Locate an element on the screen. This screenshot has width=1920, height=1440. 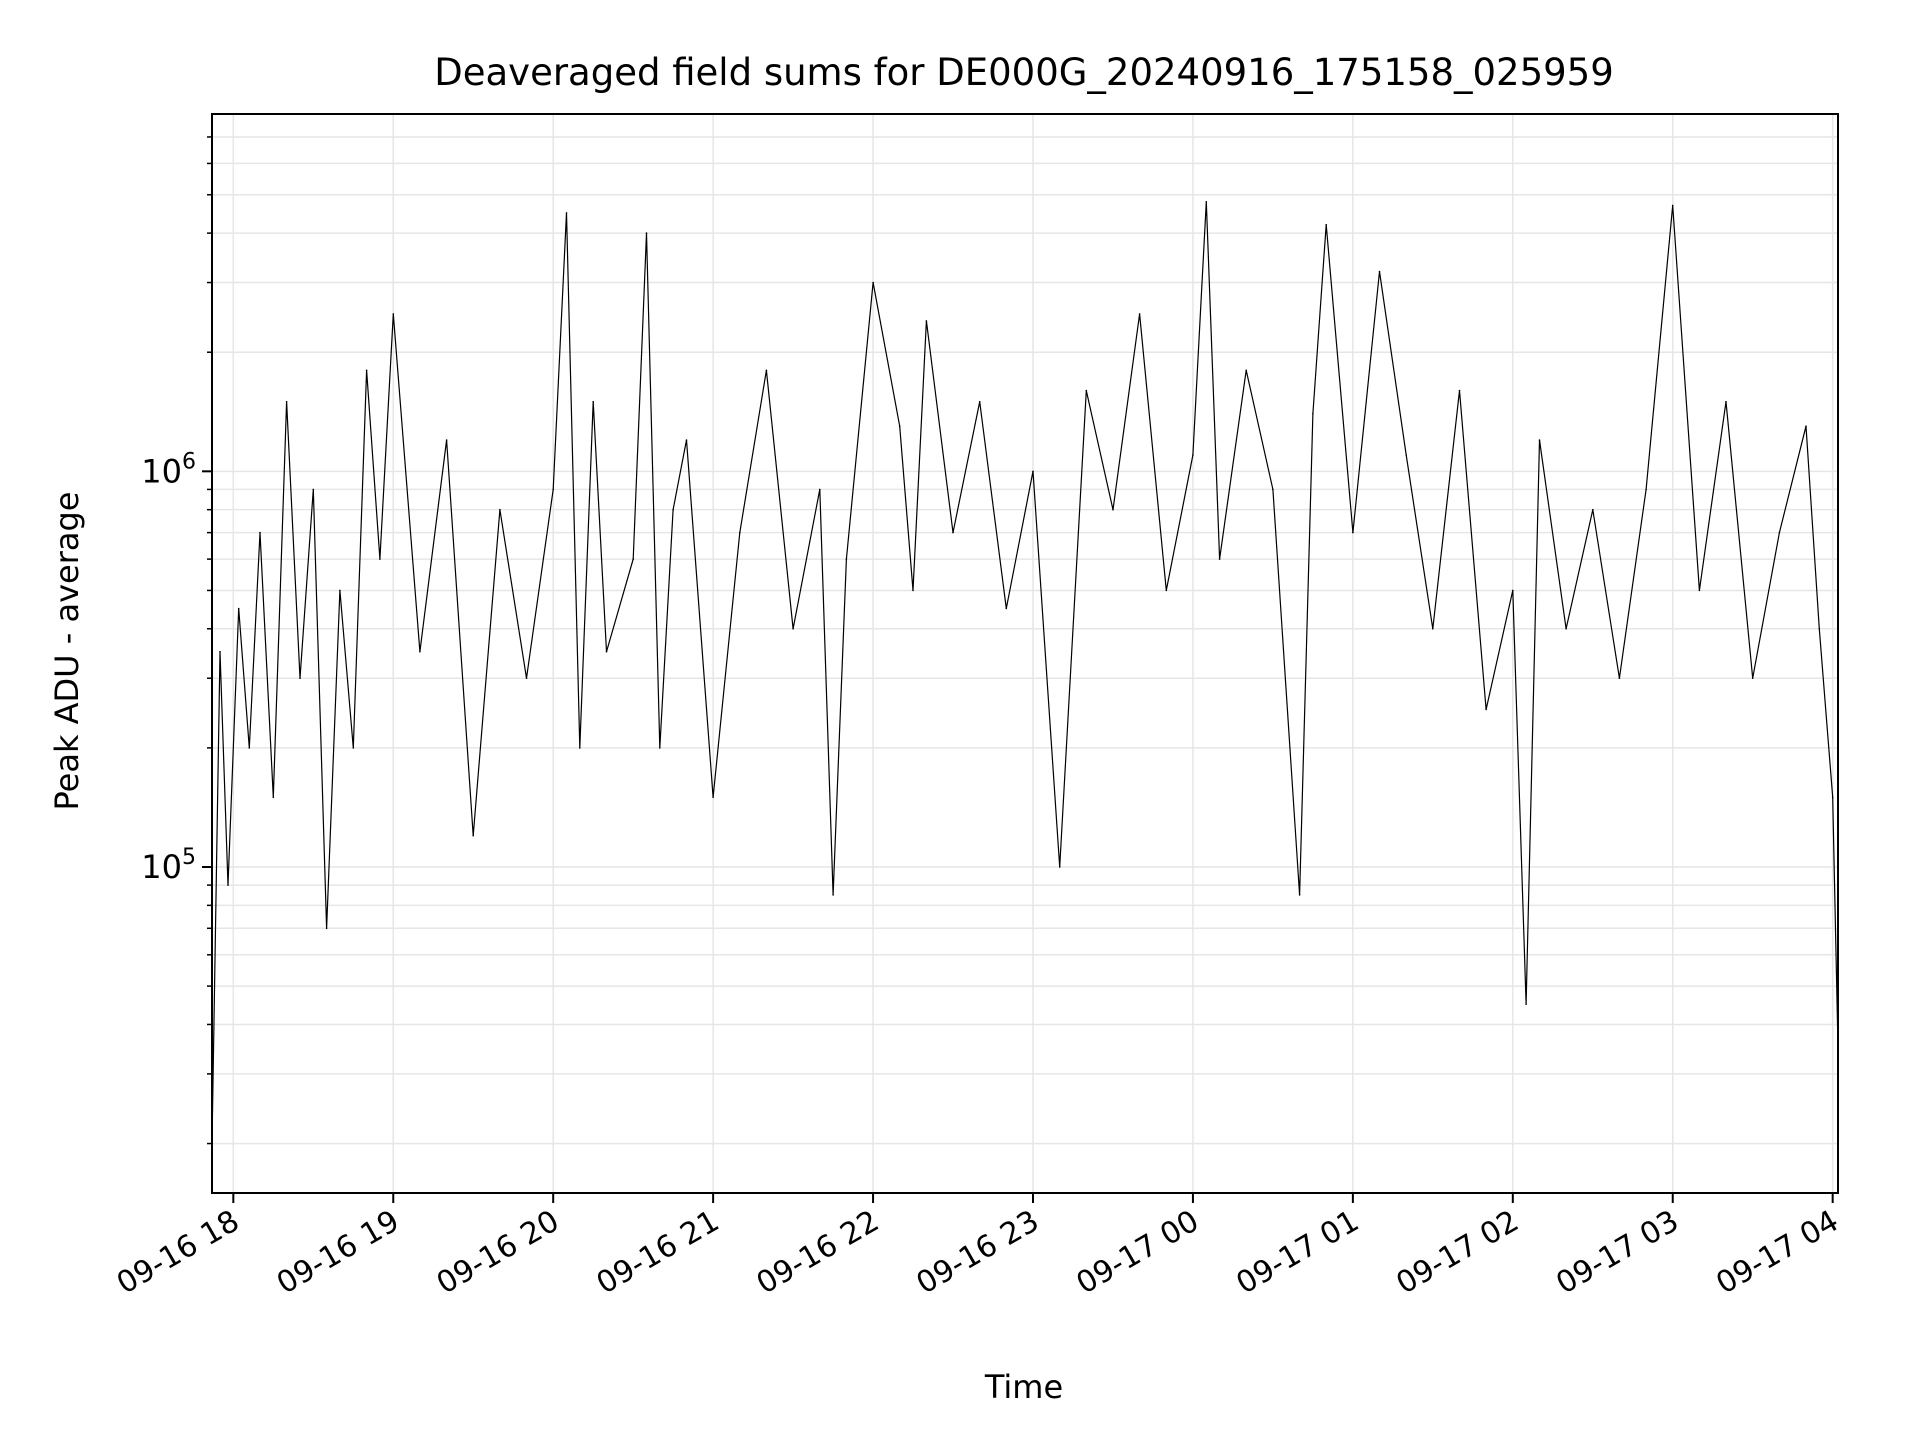
y-tick-label-0: 105 is located at coordinates (168, 865).